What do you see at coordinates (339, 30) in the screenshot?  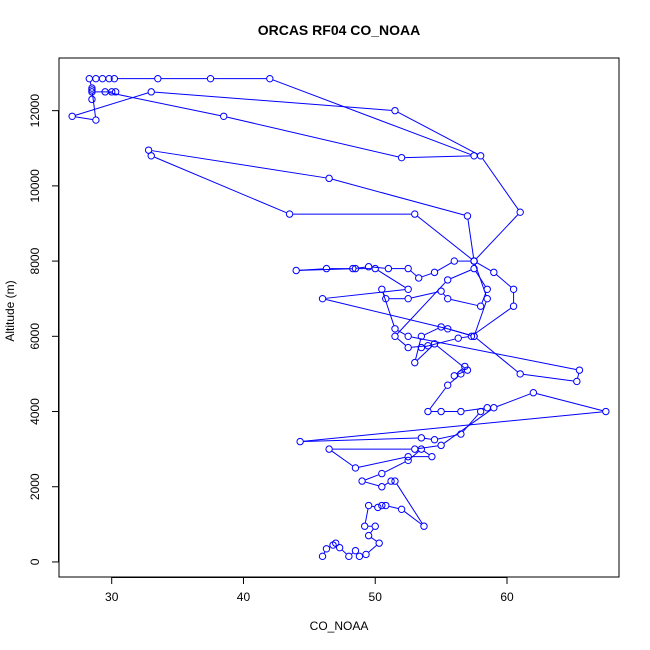 I see `chart-title: ORCAS RF04 CO_NOAA` at bounding box center [339, 30].